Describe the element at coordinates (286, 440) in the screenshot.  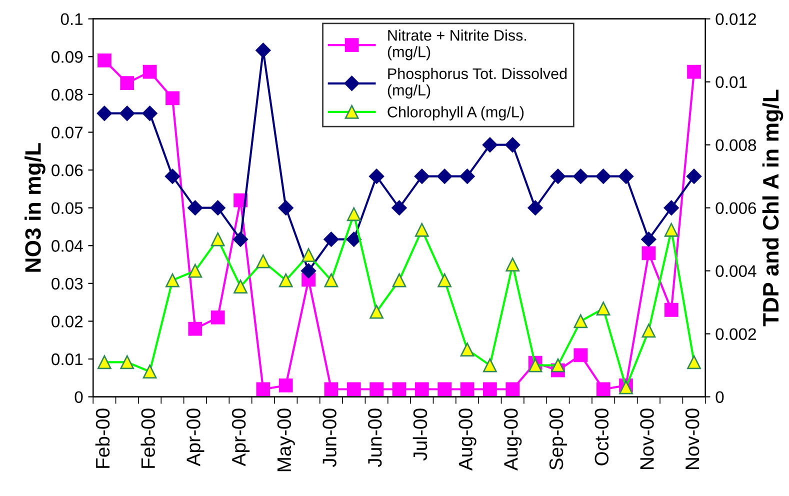
I see `x-tick-label: May-00` at that location.